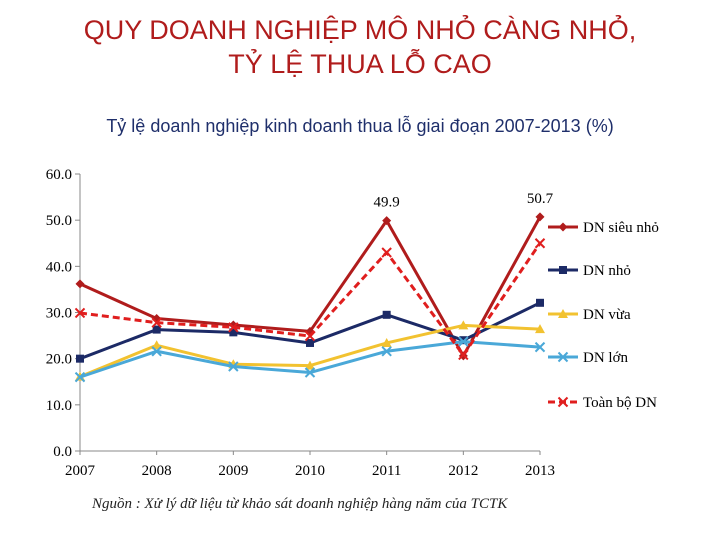 This screenshot has width=720, height=540. What do you see at coordinates (59, 314) in the screenshot?
I see `y-tick-label: 30.0` at bounding box center [59, 314].